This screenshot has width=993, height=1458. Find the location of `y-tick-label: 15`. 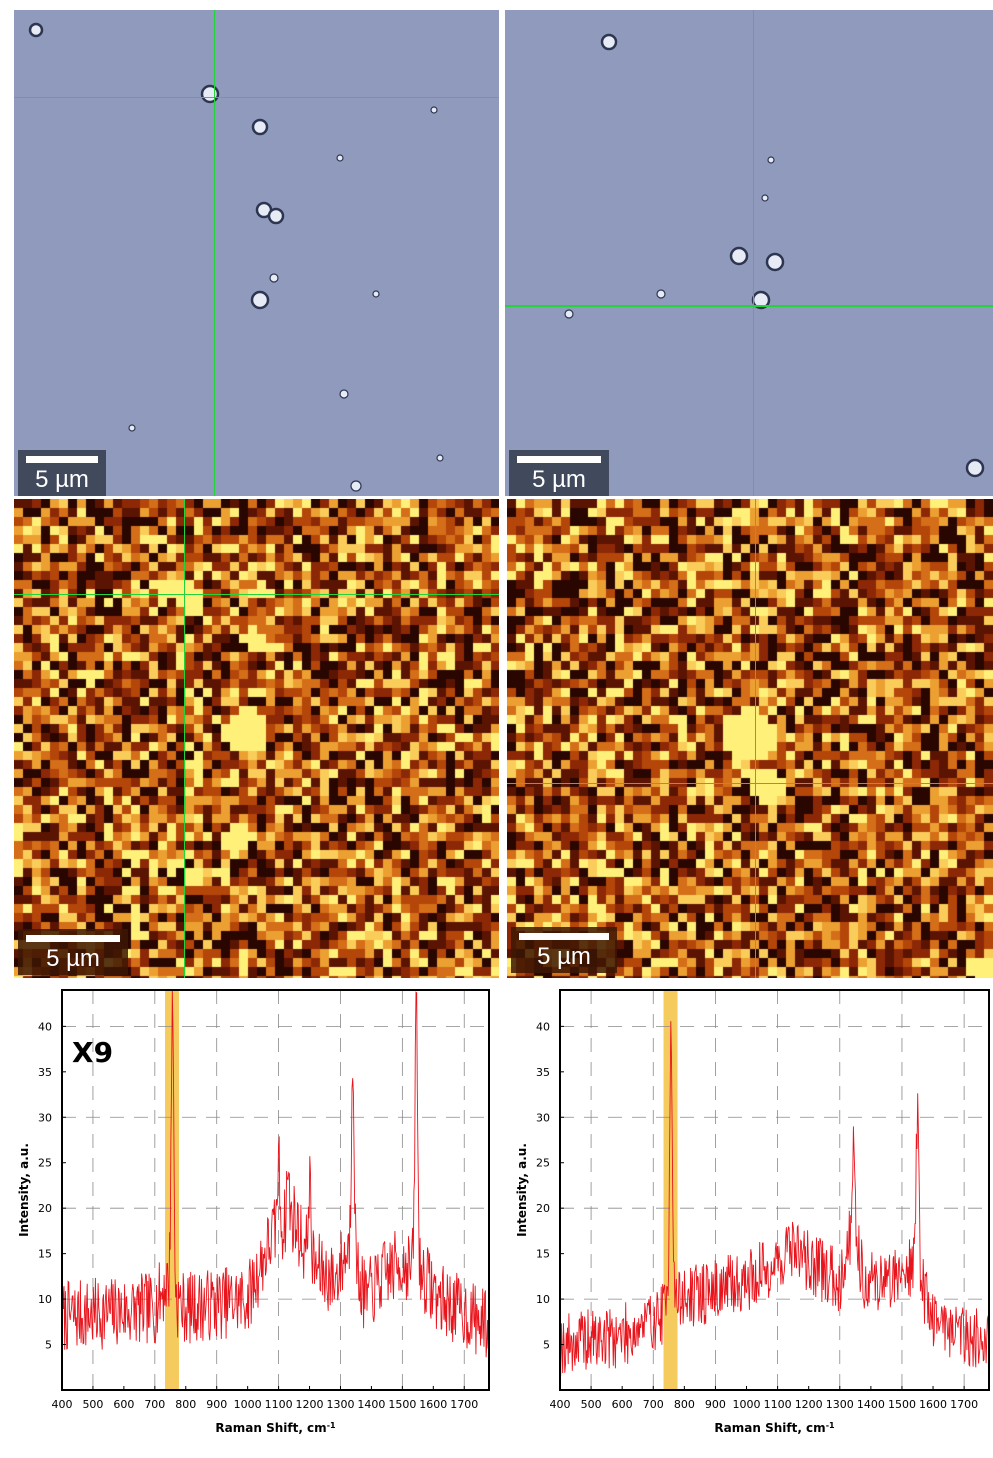

y-tick-label: 15 is located at coordinates (45, 1254).